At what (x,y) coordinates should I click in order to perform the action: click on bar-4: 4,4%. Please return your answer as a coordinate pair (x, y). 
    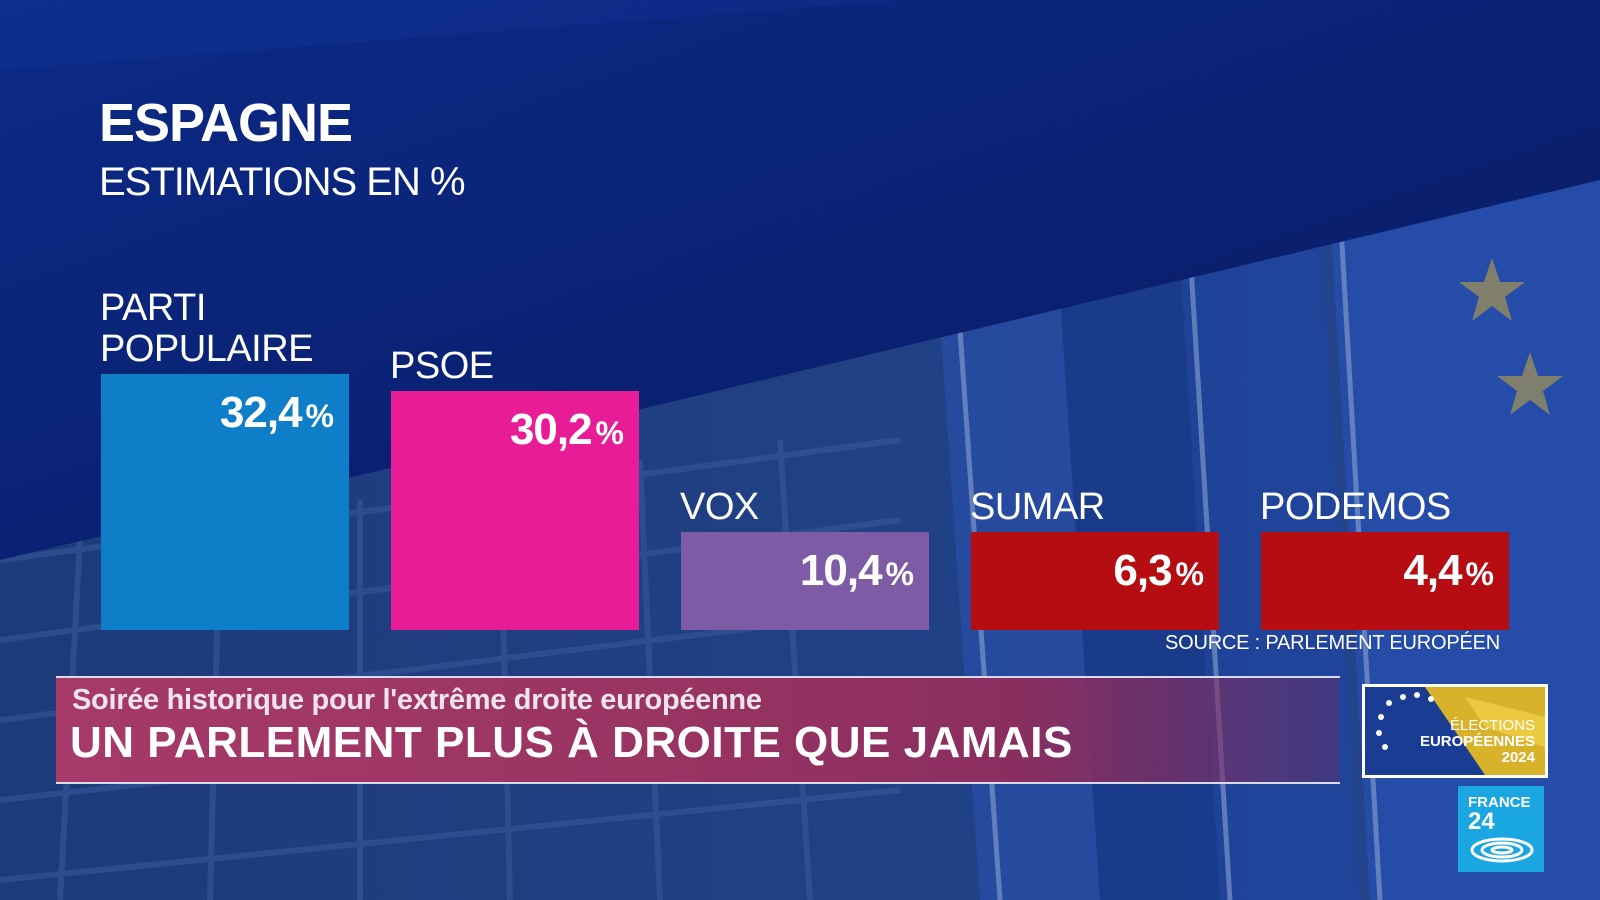
    Looking at the image, I should click on (1385, 581).